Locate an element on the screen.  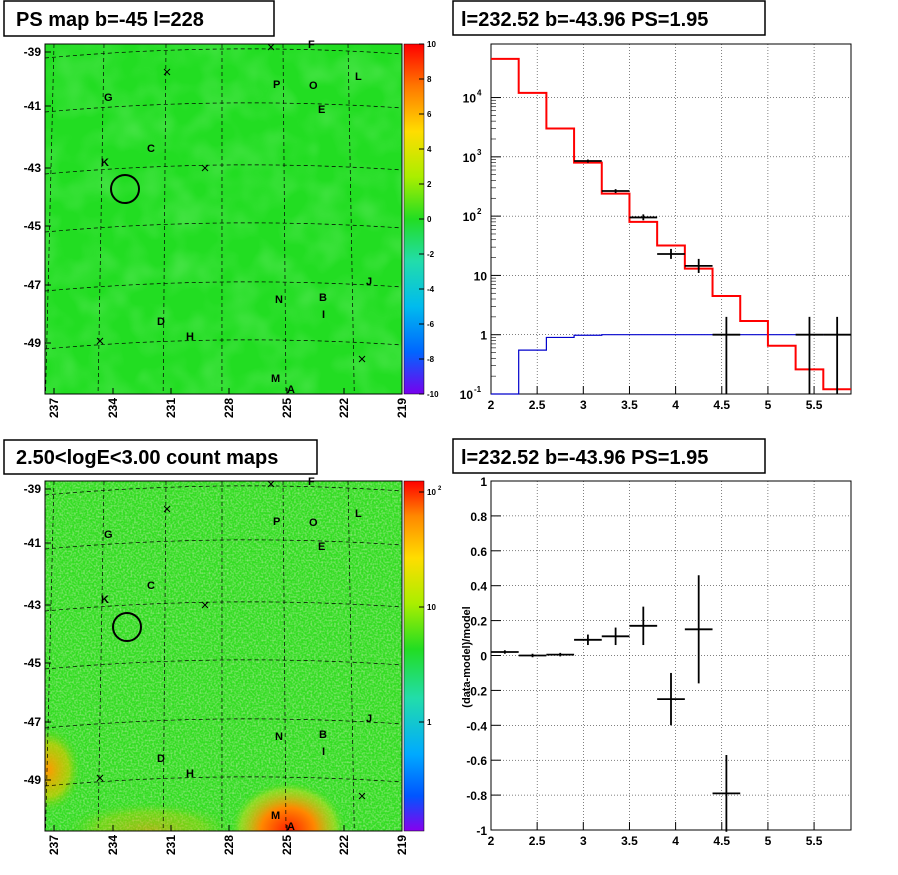
ps-map-sources: F L P O G E C K J N BI D H MA is located at coordinates (234, 217).